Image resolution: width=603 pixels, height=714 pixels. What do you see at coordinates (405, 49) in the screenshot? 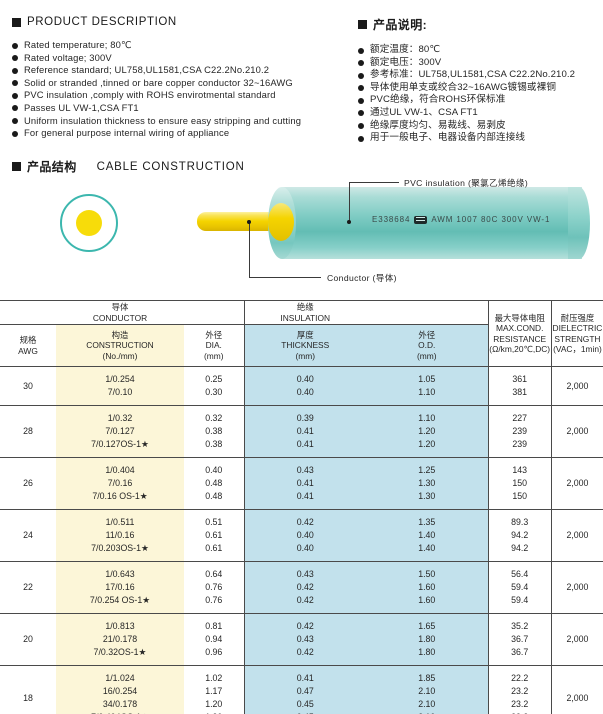
I see `bullet-text: 额定温度：80℃` at bounding box center [405, 49].